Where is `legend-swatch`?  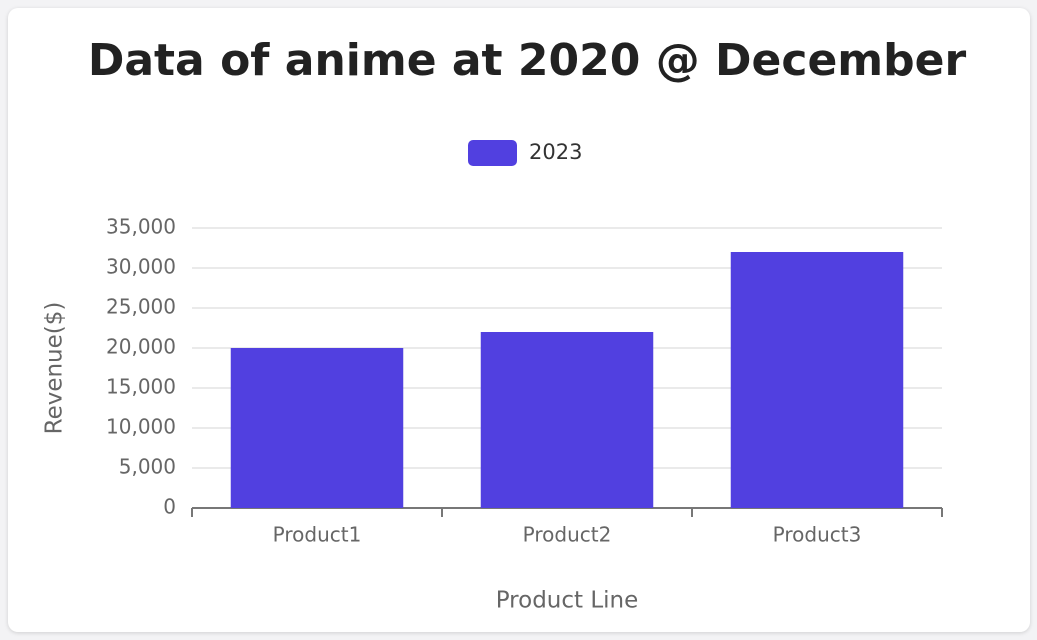
legend-swatch is located at coordinates (492, 153).